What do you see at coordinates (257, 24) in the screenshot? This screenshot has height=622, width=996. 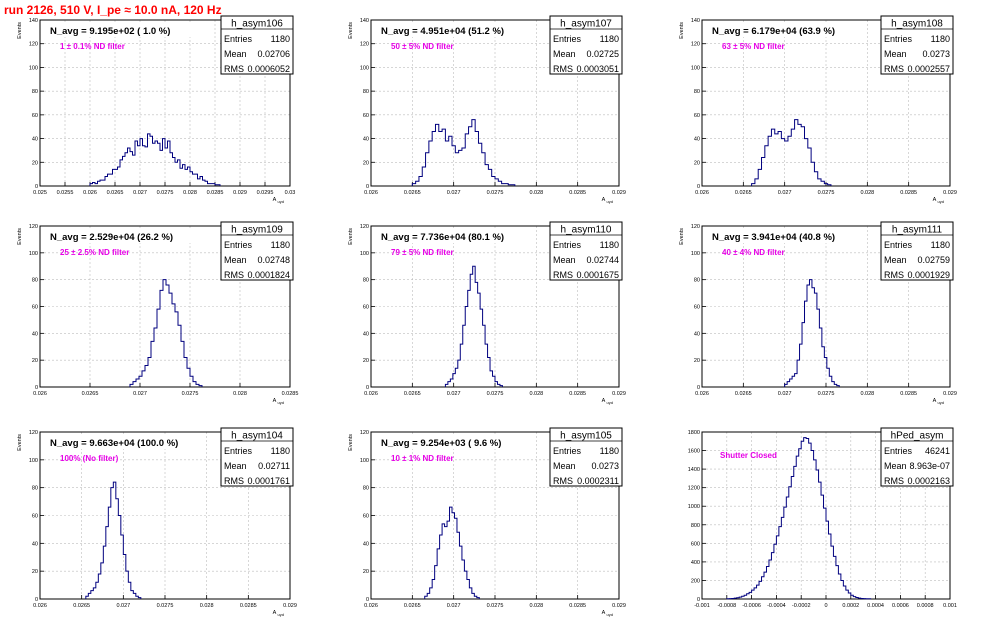 I see `histogram-name: h_asym106` at bounding box center [257, 24].